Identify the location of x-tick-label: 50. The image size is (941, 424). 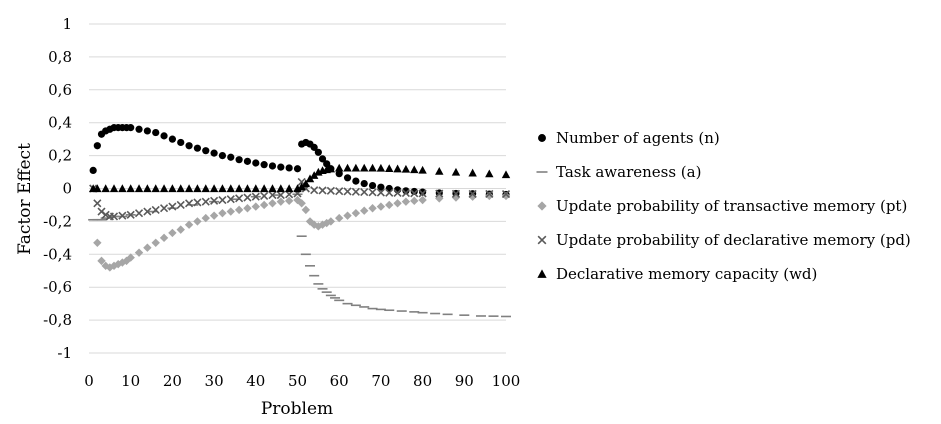
(297, 381).